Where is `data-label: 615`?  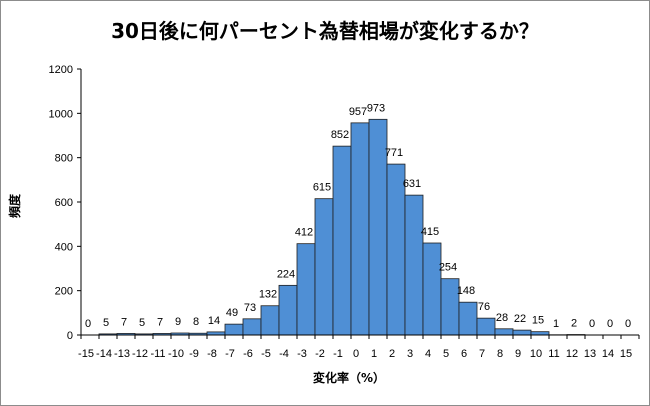 data-label: 615 is located at coordinates (322, 188).